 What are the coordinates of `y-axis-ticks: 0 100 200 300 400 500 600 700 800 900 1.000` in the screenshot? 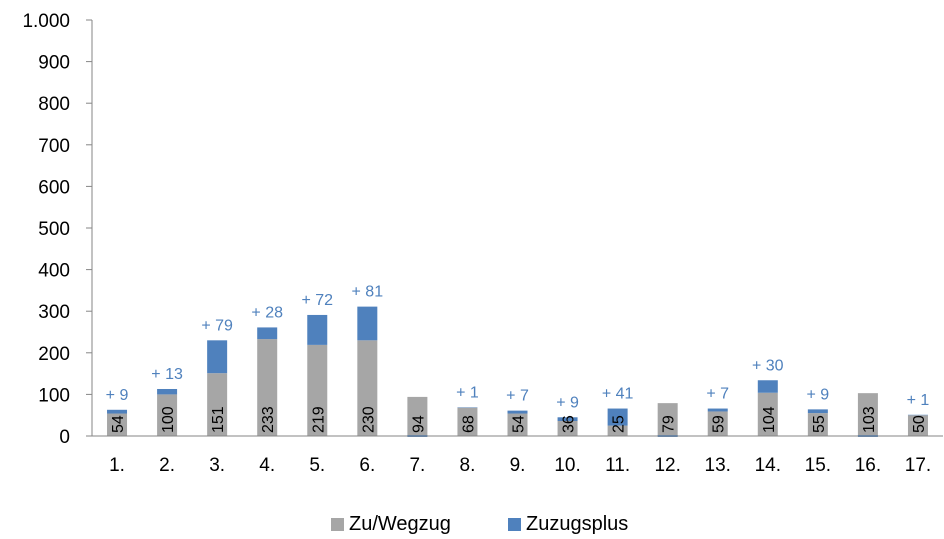 It's located at (57, 229).